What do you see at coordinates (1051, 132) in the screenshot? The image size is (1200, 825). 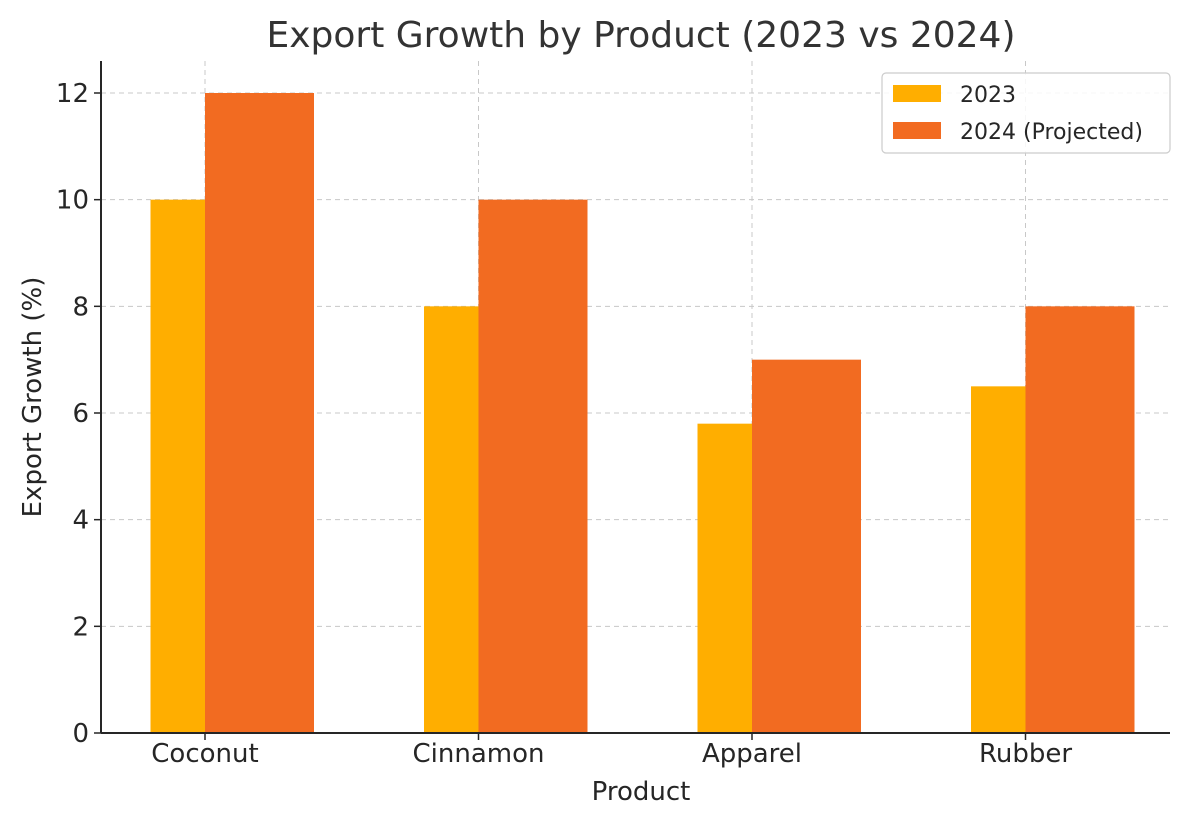 I see `legend-label-2024-projected: 2024 (Projected)` at bounding box center [1051, 132].